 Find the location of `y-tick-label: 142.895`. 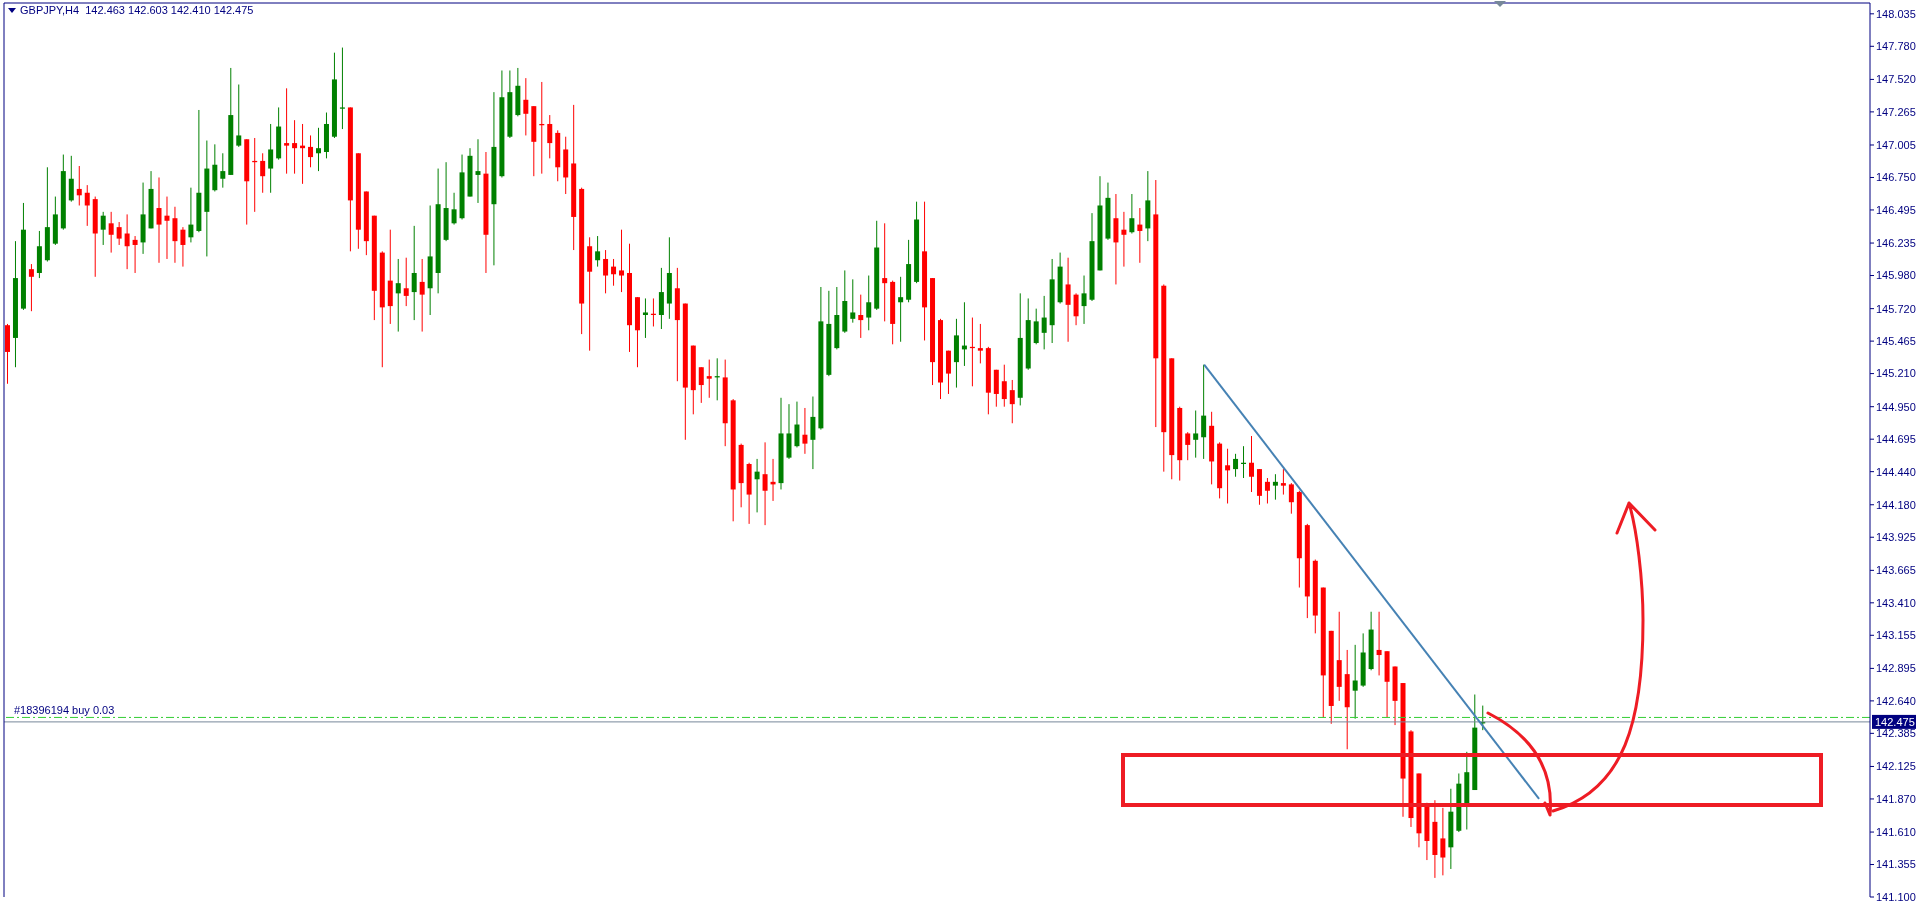

y-tick-label: 142.895 is located at coordinates (1896, 668).